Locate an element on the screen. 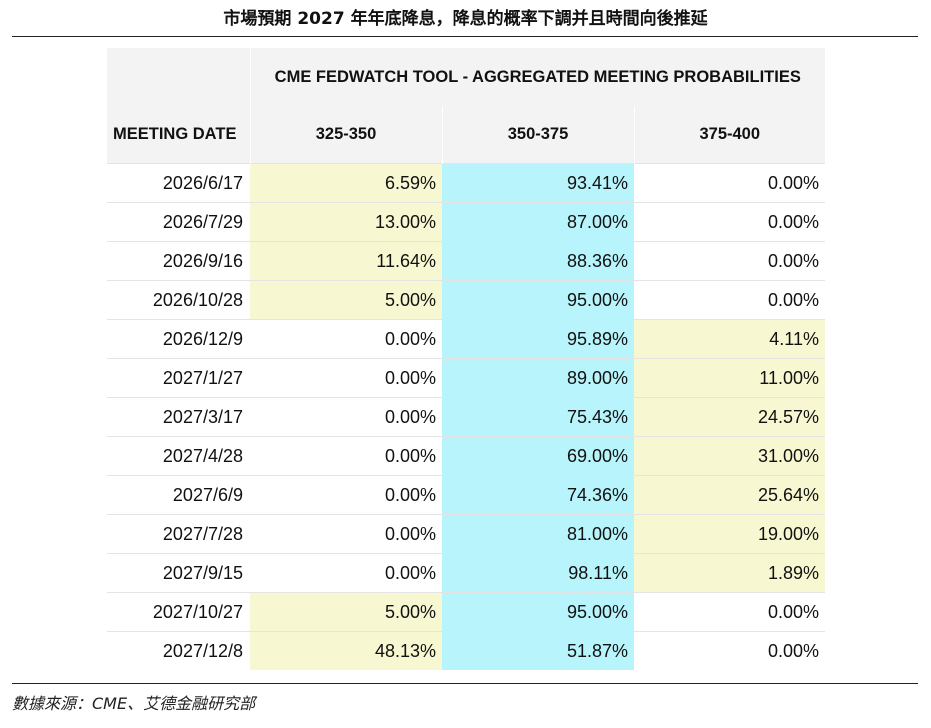  meeting-date-cell: 2026/7/29 is located at coordinates (178, 222).